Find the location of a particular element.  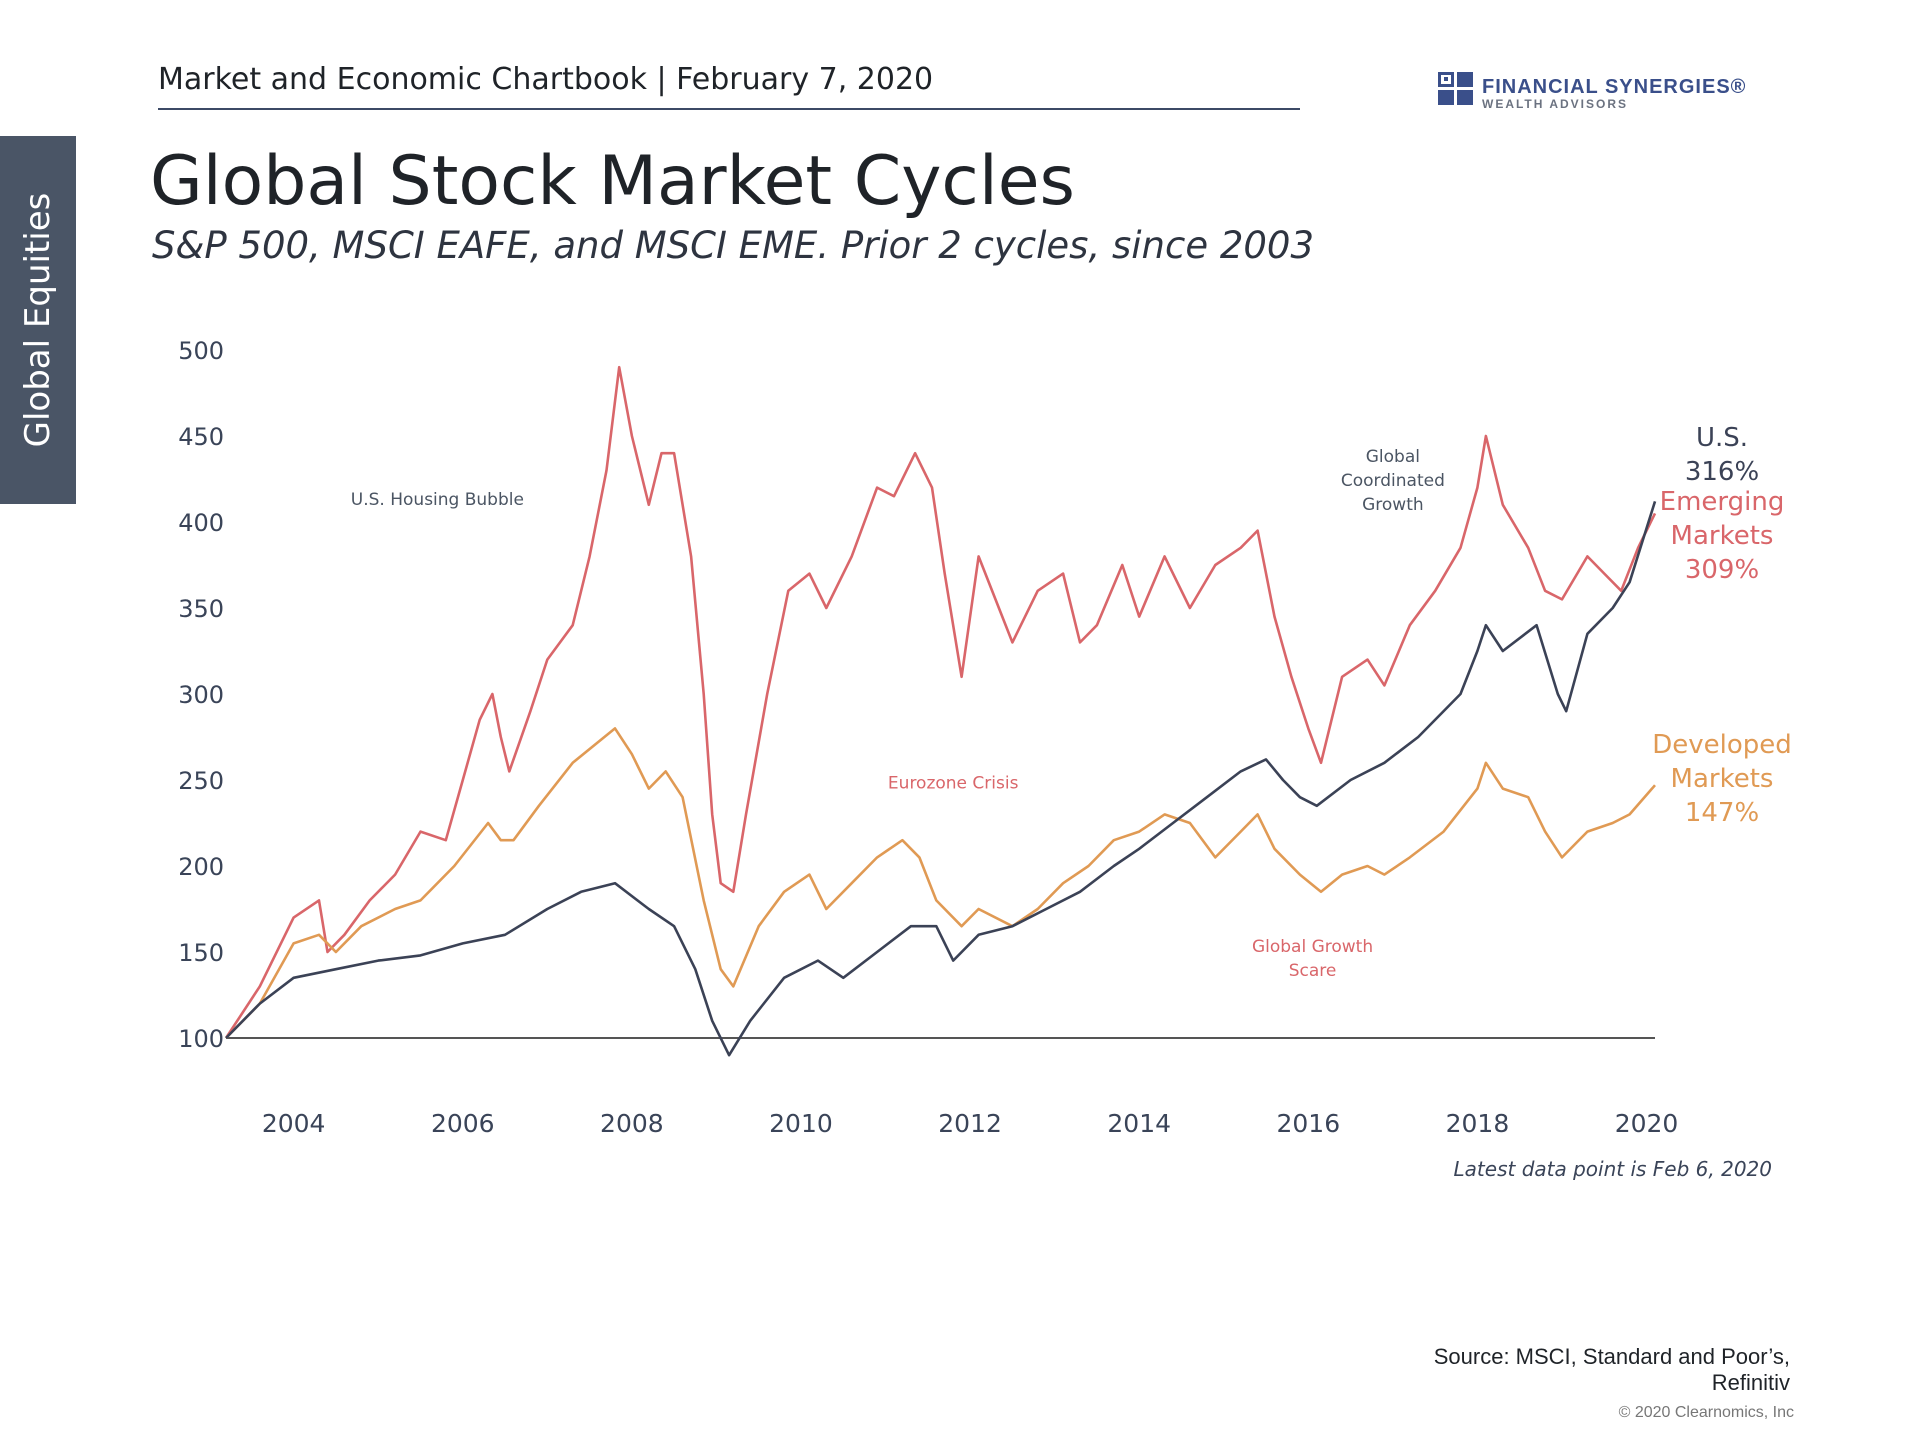

x-tick-label: 2010 is located at coordinates (801, 1123).